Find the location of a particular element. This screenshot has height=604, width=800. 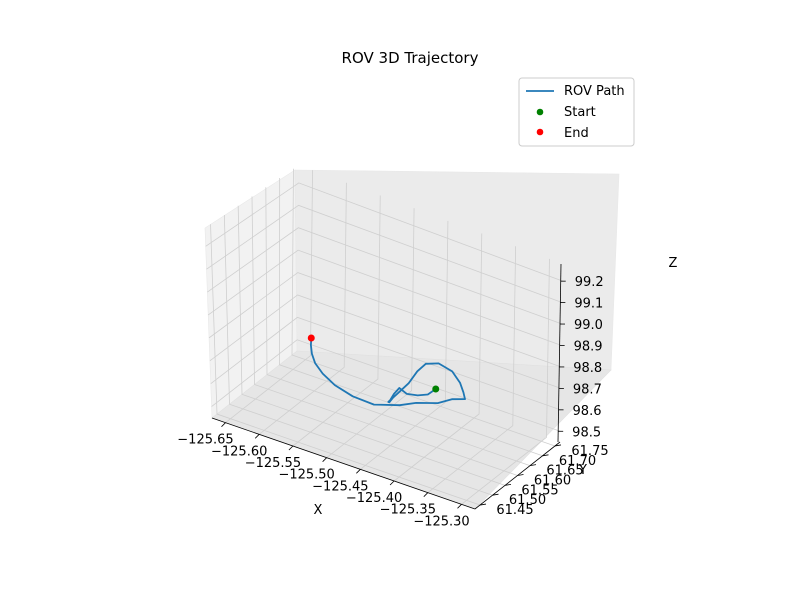

end-marker is located at coordinates (311, 338).